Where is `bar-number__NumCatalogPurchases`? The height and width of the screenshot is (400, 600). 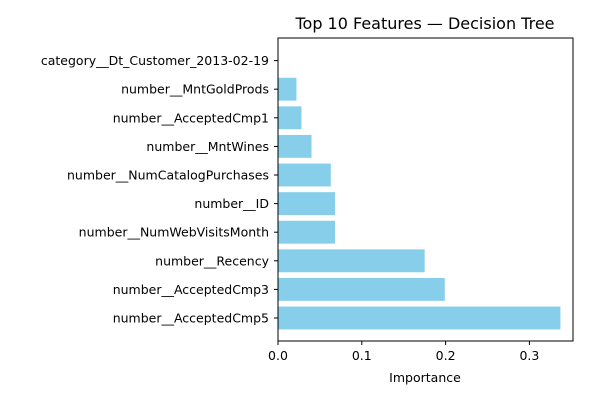
bar-number__NumCatalogPurchases is located at coordinates (304, 175).